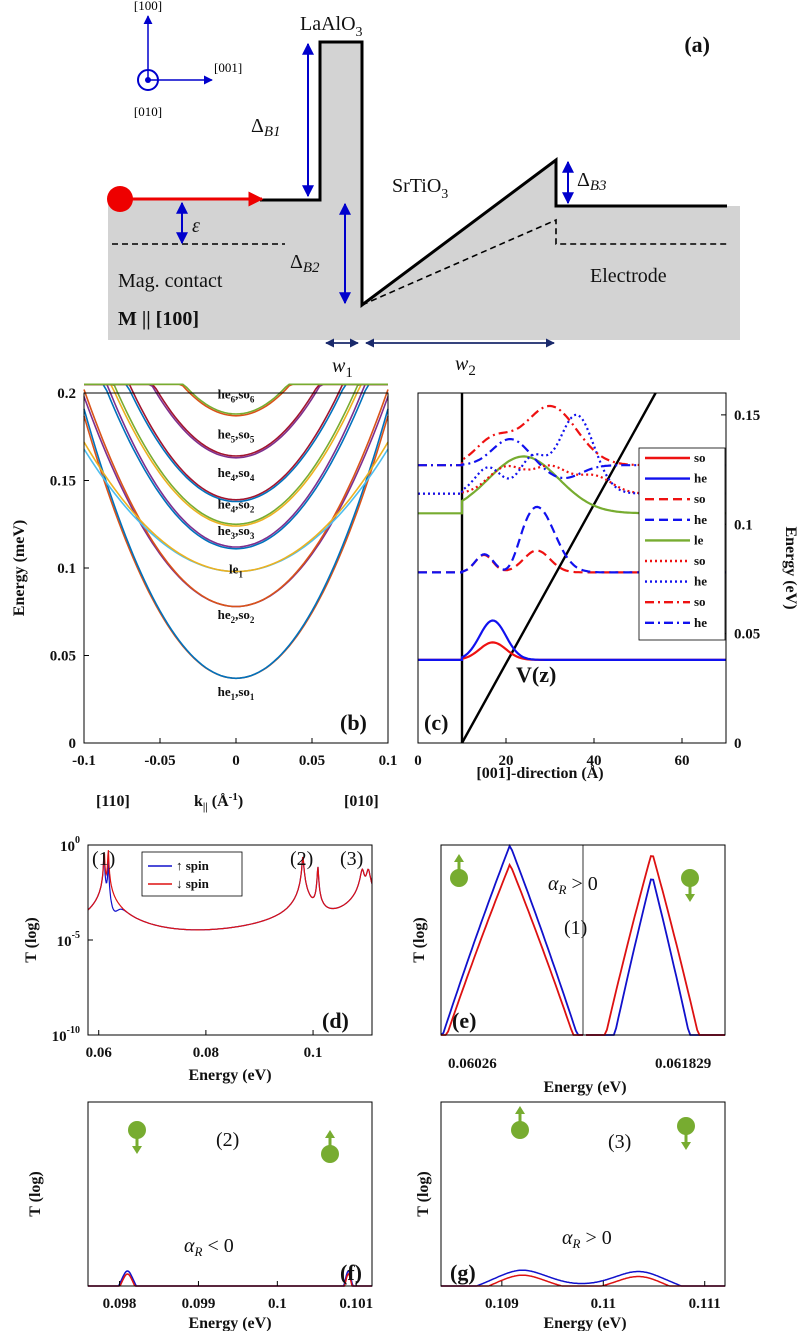  What do you see at coordinates (583, 1194) in the screenshot?
I see `g-frame` at bounding box center [583, 1194].